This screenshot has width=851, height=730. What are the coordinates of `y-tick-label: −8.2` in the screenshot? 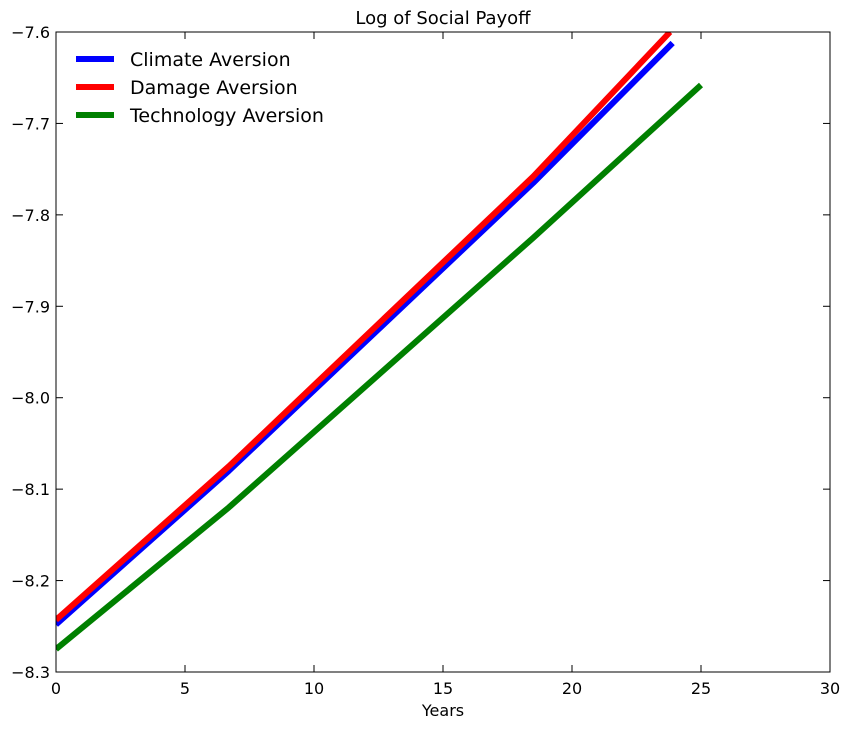 It's located at (30, 581).